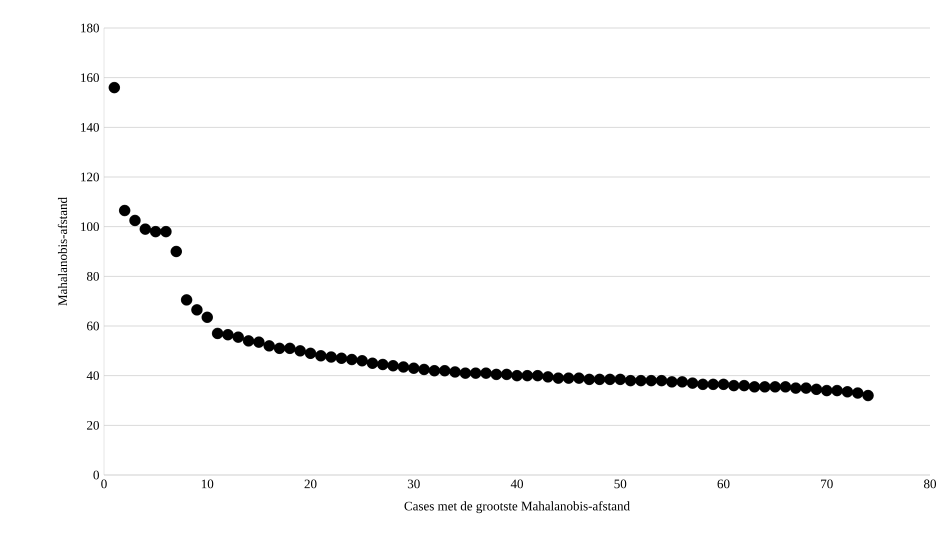 This screenshot has width=946, height=560. What do you see at coordinates (310, 484) in the screenshot?
I see `x-tick-label: 20` at bounding box center [310, 484].